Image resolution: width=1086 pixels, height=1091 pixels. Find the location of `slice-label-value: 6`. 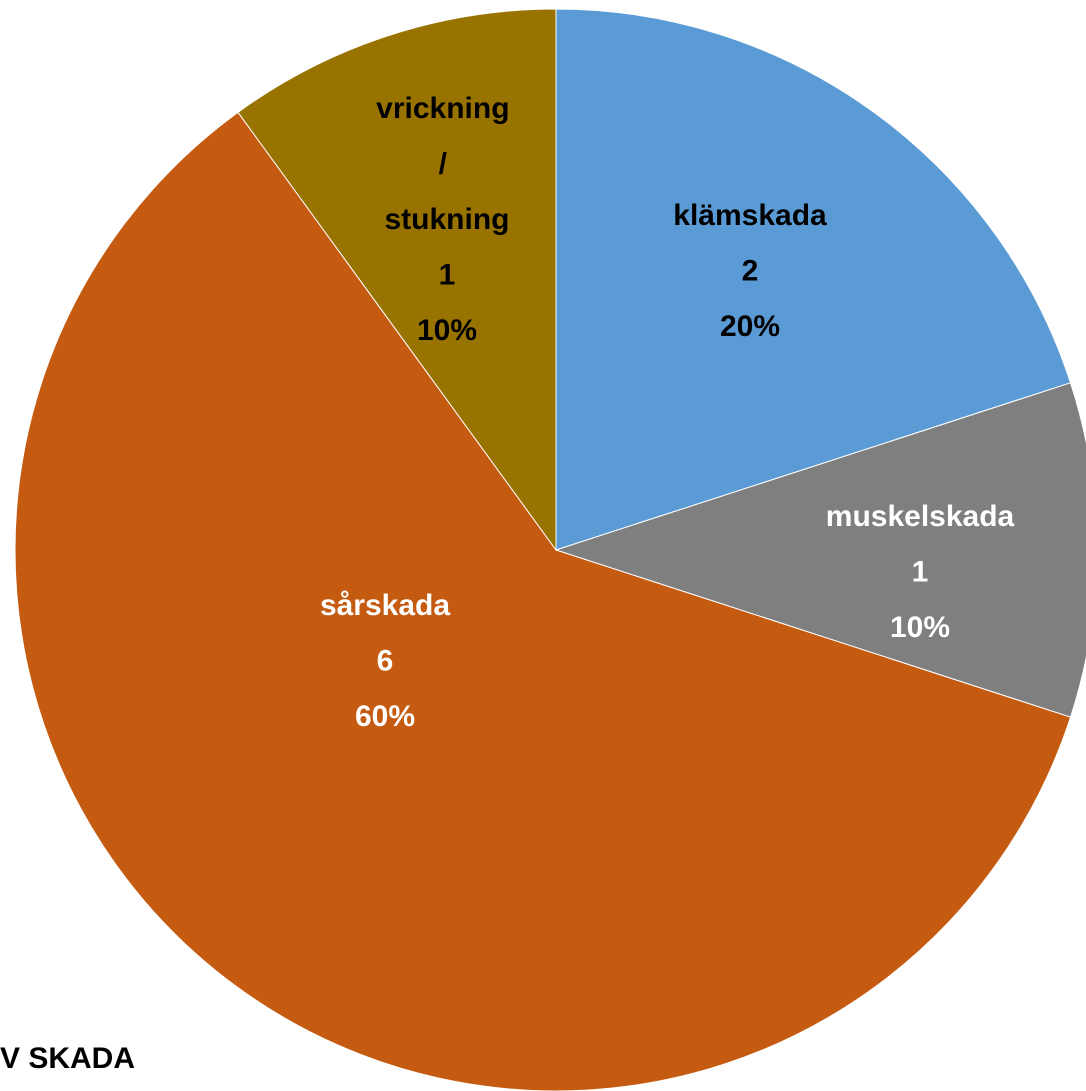

slice-label-value: 6 is located at coordinates (385, 660).